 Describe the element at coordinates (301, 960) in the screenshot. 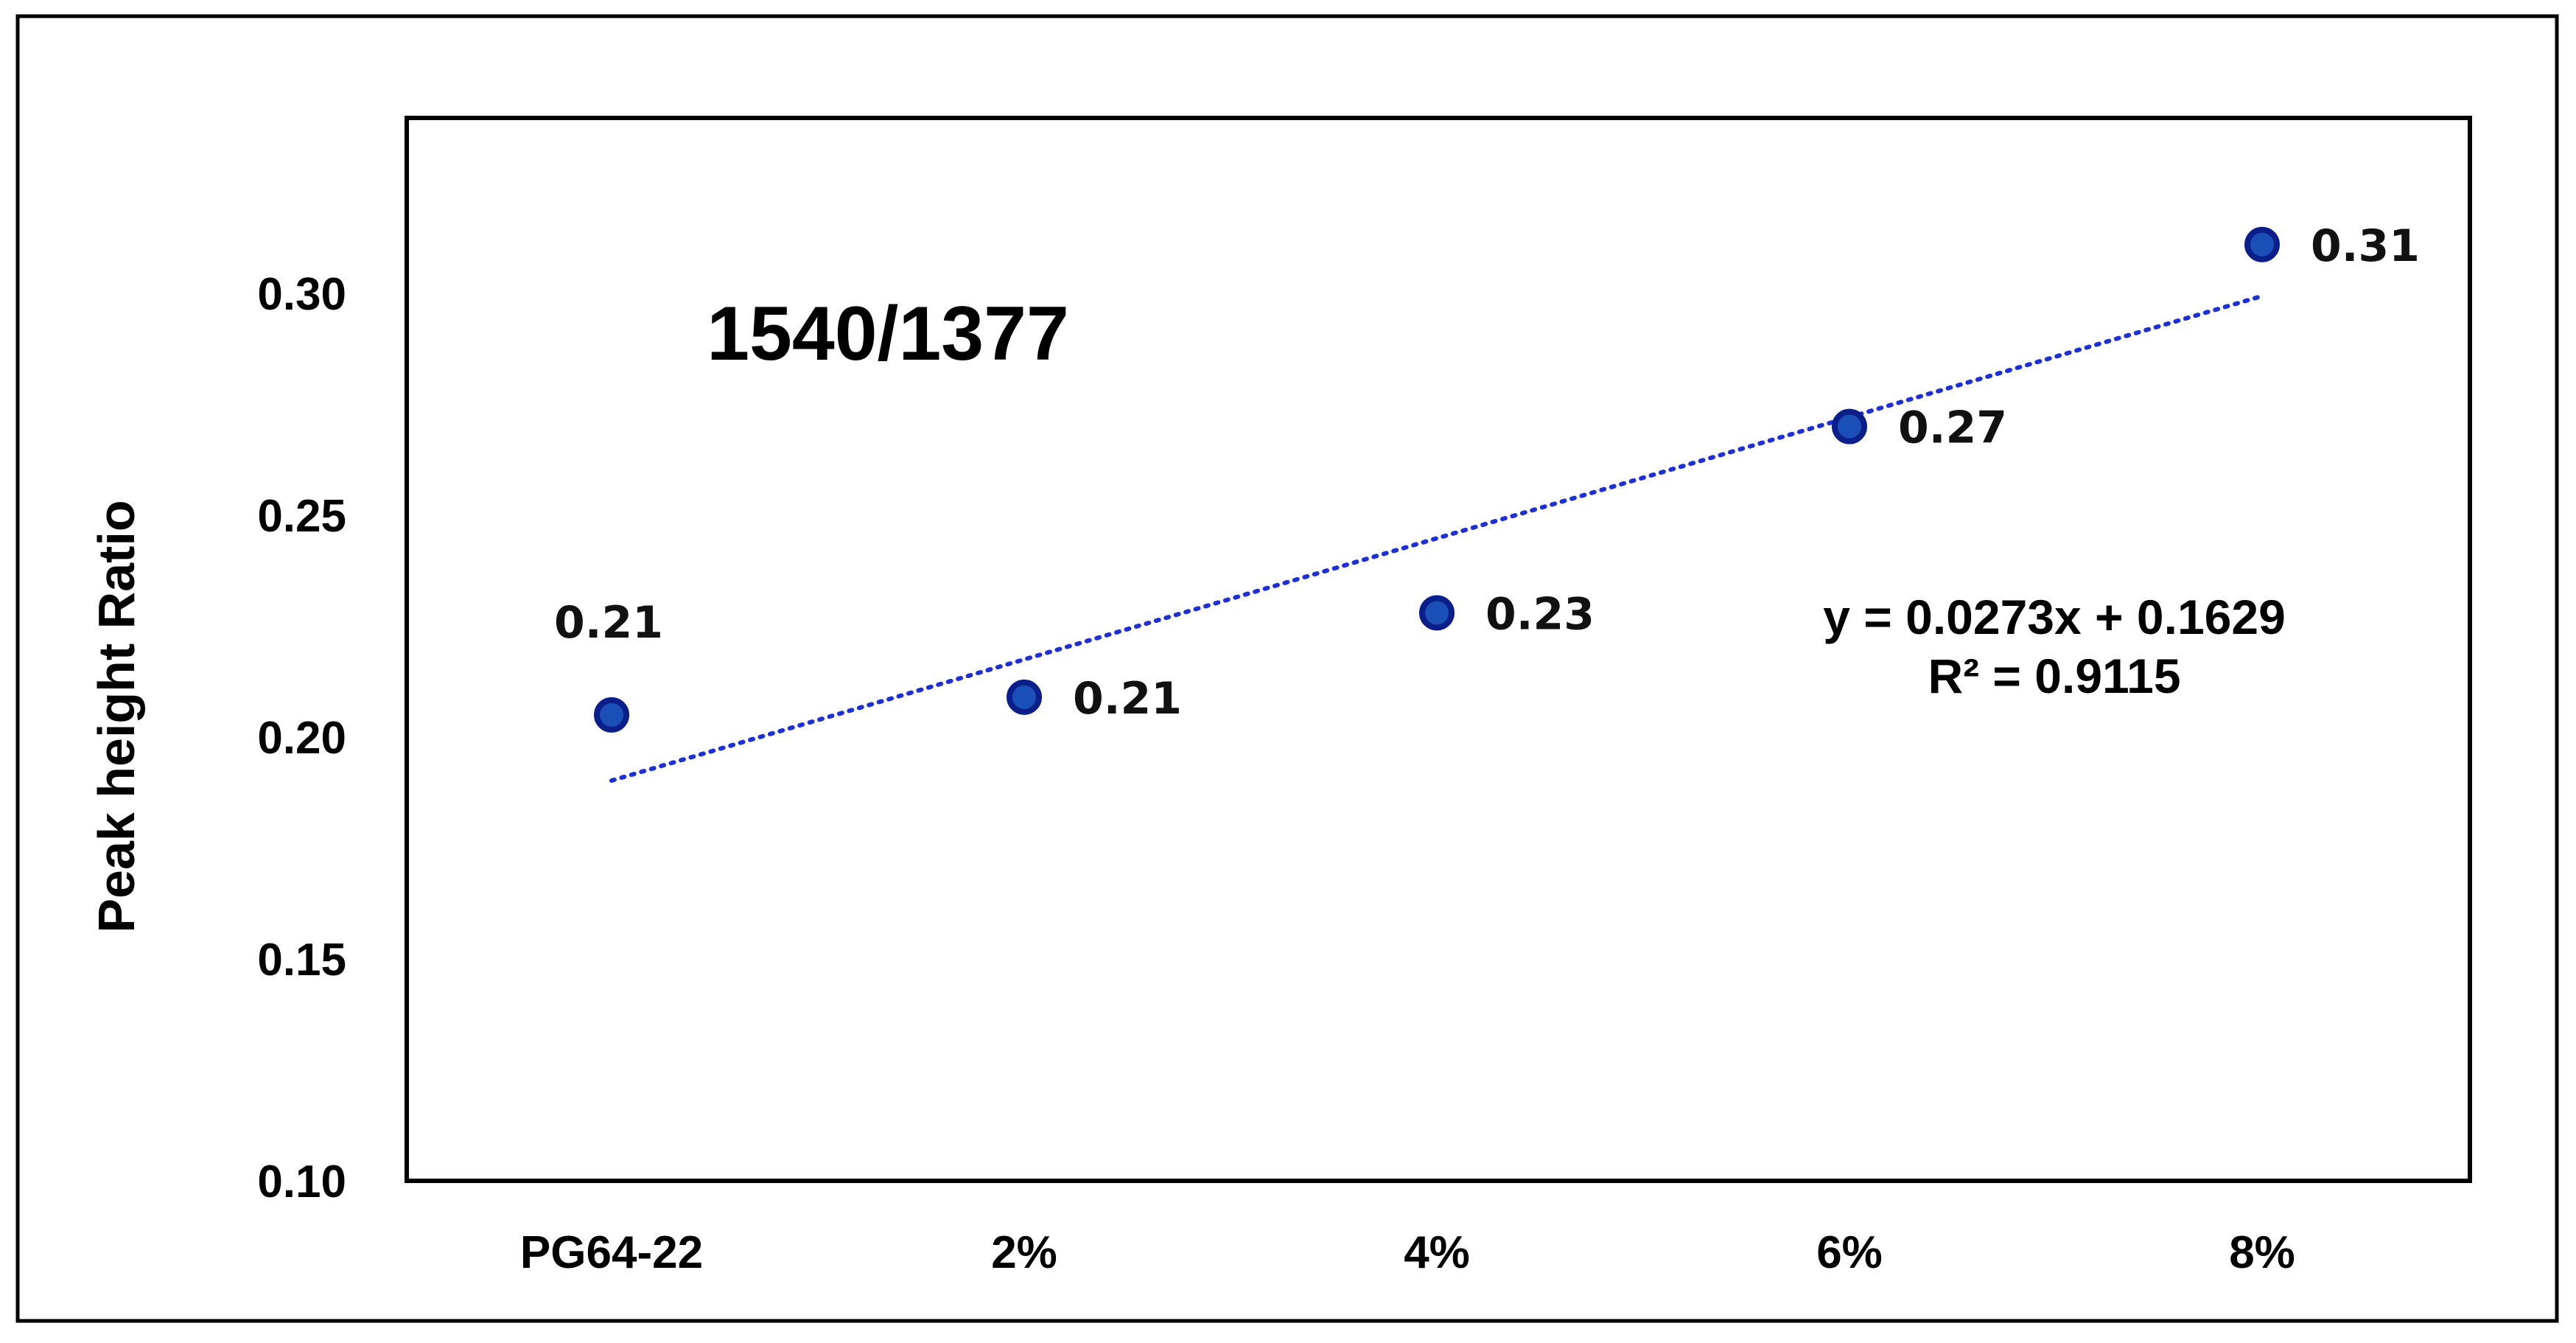

I see `y-tick-label: 0.15` at that location.